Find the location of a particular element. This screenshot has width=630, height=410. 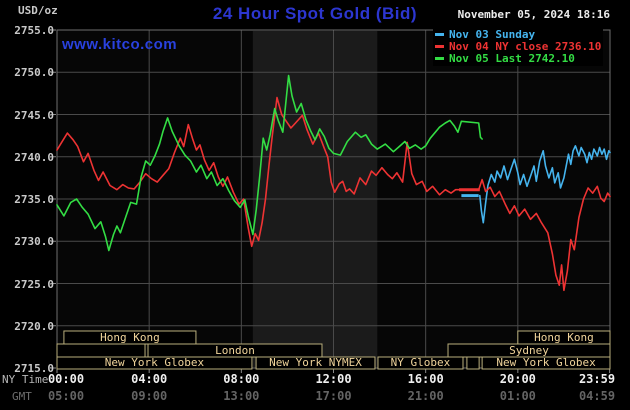

y-axis-label: 2755.0 is located at coordinates (34, 30).